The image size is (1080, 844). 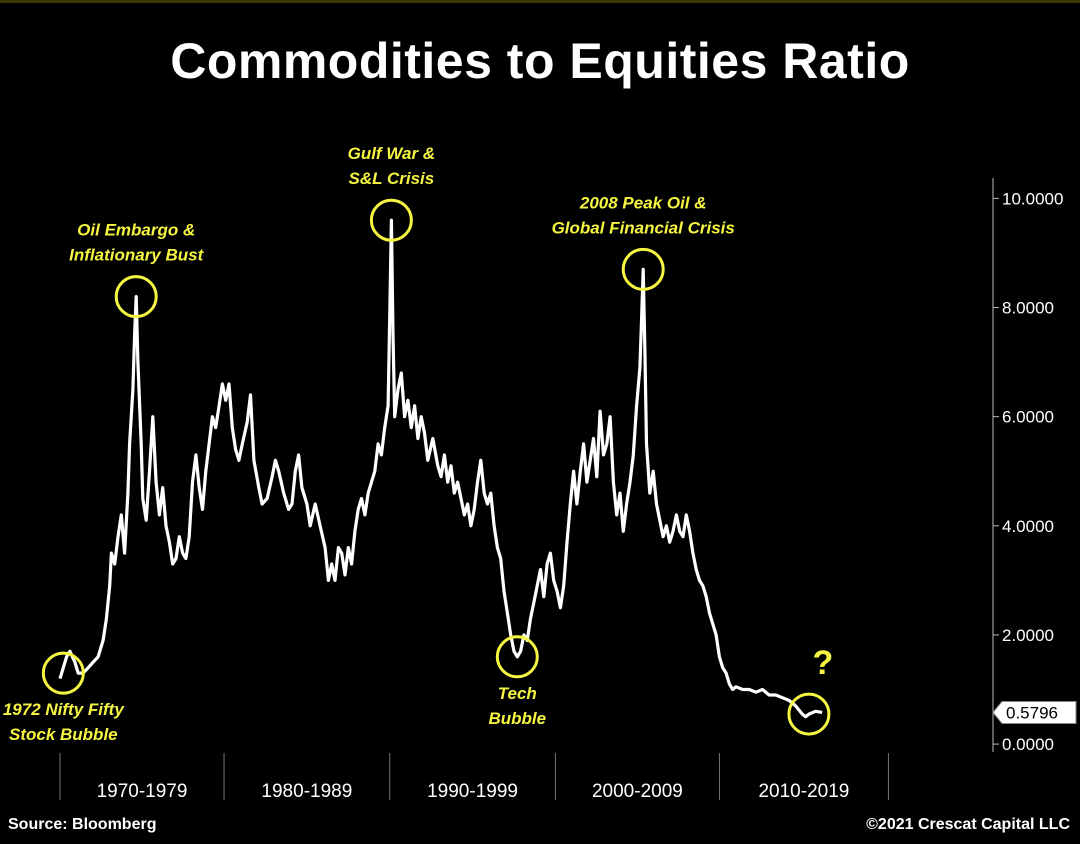 What do you see at coordinates (1028, 744) in the screenshot?
I see `y-tick-label: 0.0000` at bounding box center [1028, 744].